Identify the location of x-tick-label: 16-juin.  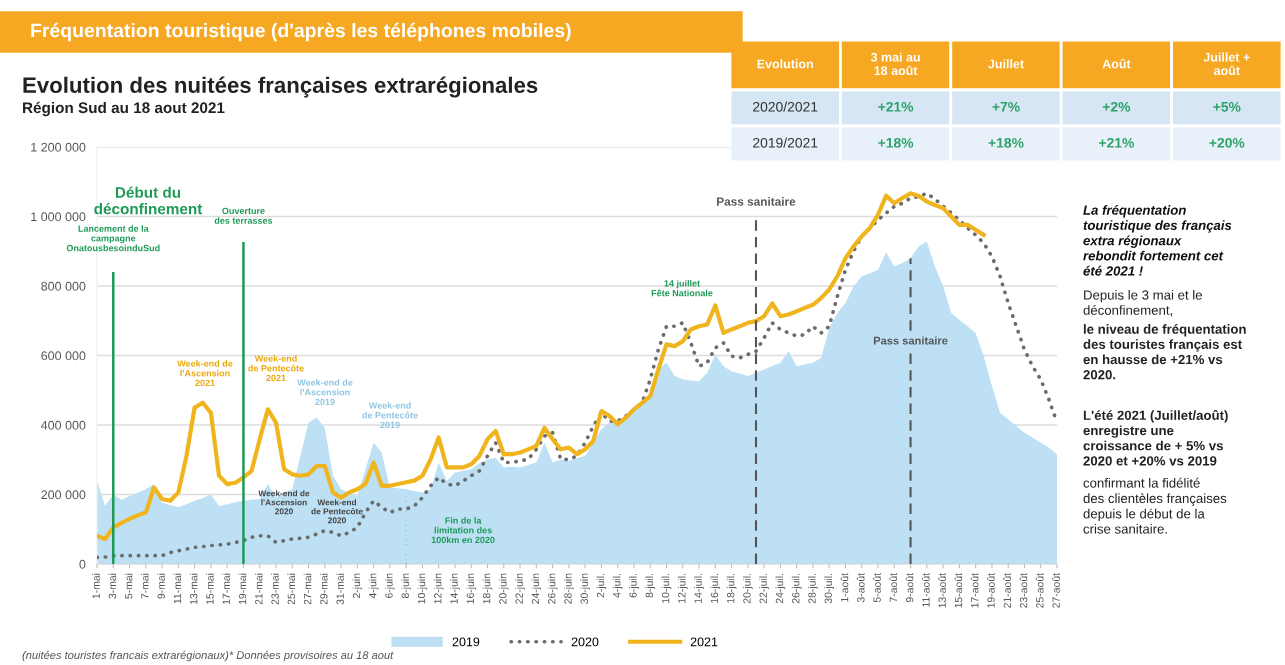
(471, 588).